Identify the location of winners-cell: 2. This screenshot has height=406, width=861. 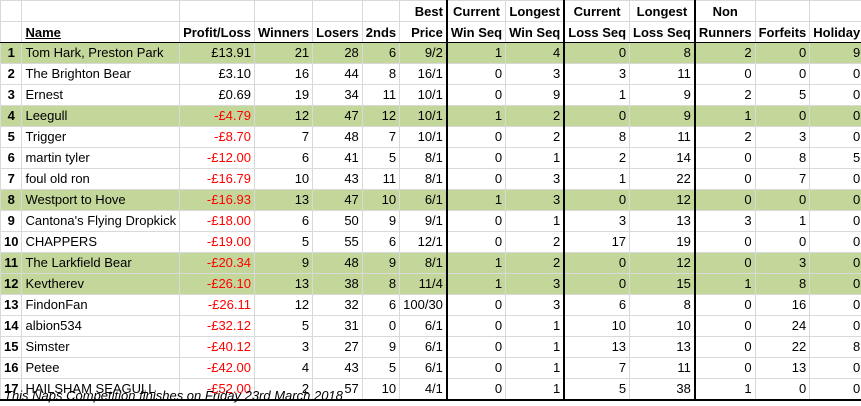
(283, 389).